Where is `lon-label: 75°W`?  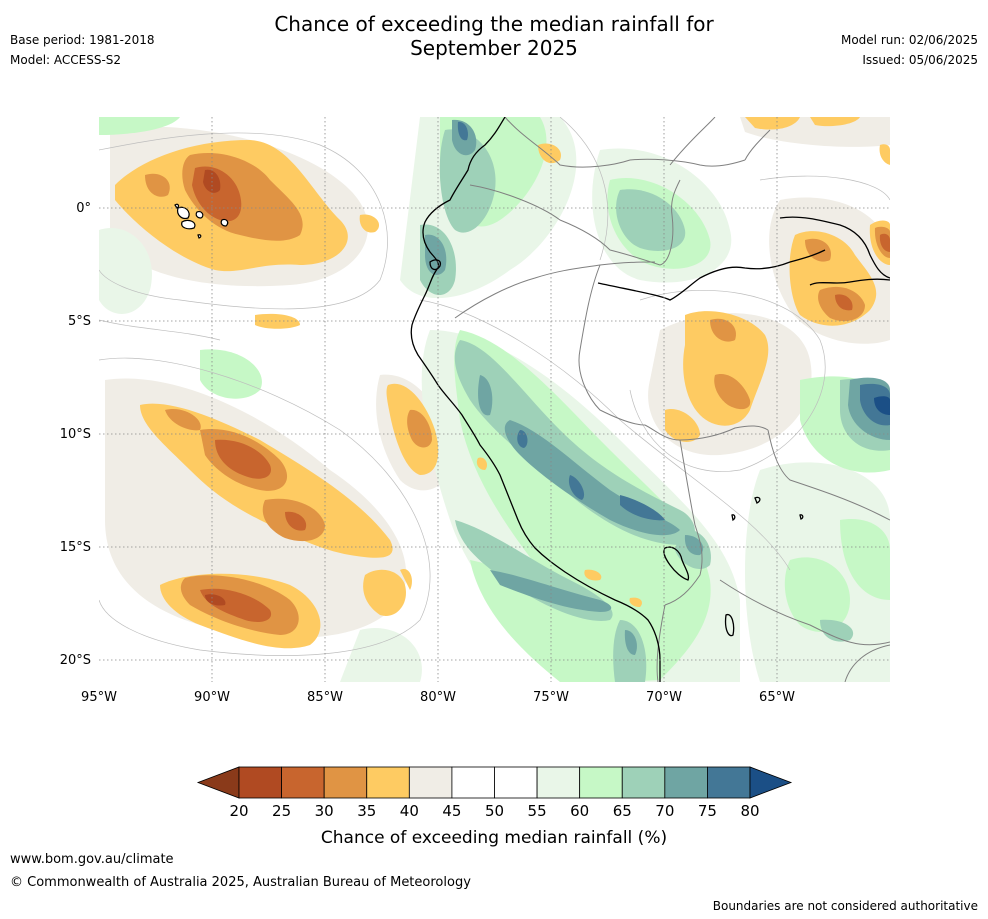 lon-label: 75°W is located at coordinates (551, 697).